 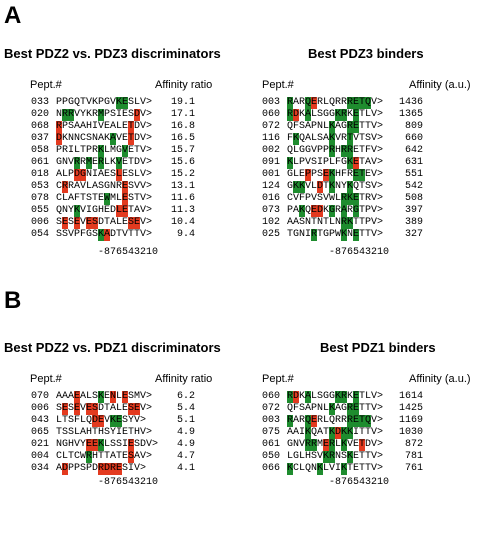 What do you see at coordinates (40, 102) in the screenshot?
I see `peptide-number: 033` at bounding box center [40, 102].